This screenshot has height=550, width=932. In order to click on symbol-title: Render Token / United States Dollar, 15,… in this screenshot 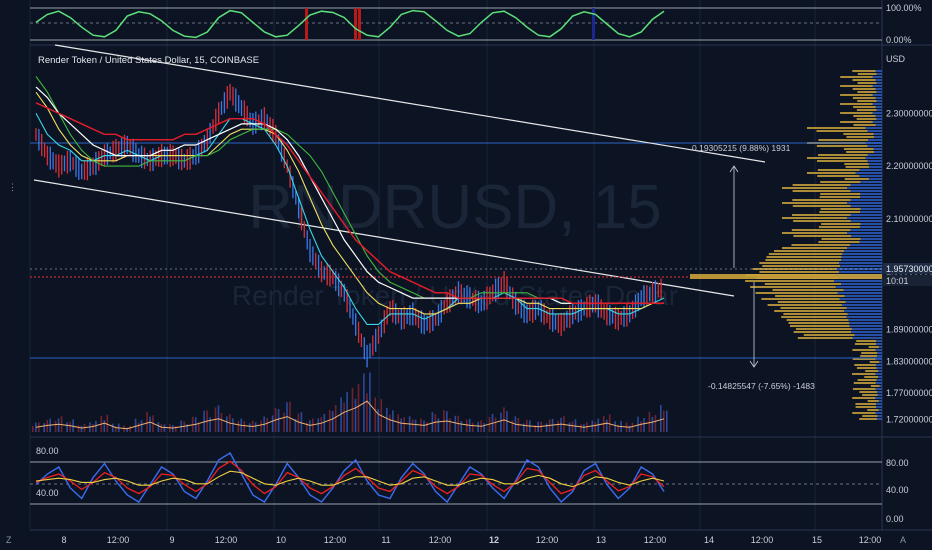, I will do `click(148, 60)`.